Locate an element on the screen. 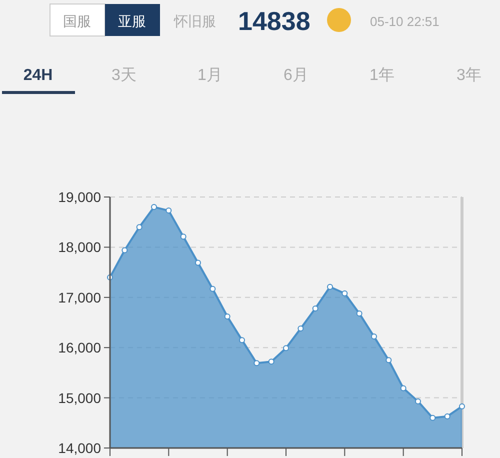 This screenshot has width=500, height=458. text: 14838 is located at coordinates (274, 21).